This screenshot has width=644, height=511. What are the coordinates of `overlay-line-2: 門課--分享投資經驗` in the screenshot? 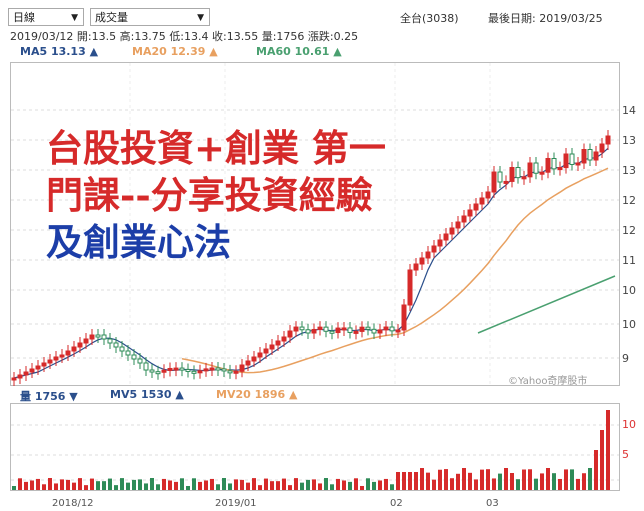 It's located at (209, 195).